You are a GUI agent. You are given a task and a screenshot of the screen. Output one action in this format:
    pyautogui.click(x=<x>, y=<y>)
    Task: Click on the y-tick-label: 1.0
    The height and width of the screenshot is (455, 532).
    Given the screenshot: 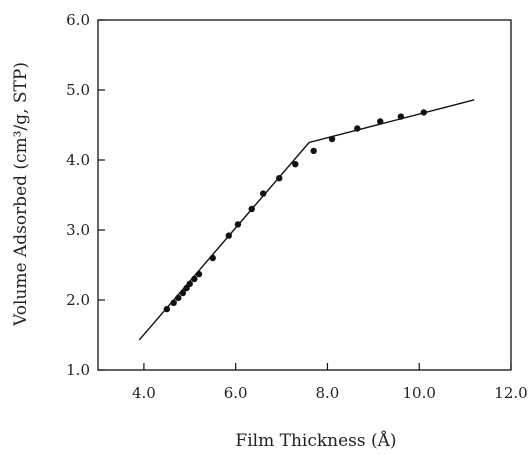 What is the action you would take?
    pyautogui.click(x=78, y=370)
    